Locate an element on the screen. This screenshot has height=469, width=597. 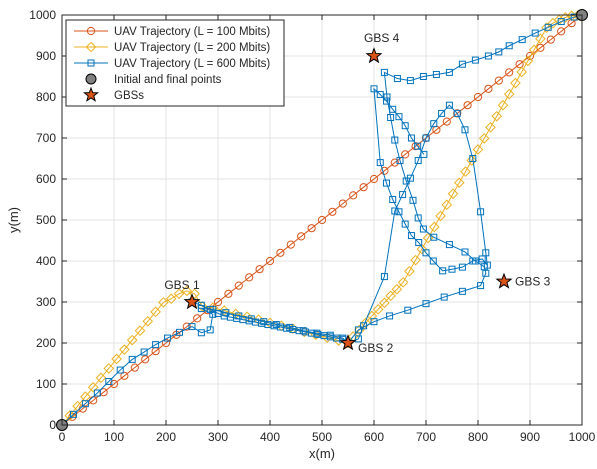
legend-item: GBSs is located at coordinates (113, 94).